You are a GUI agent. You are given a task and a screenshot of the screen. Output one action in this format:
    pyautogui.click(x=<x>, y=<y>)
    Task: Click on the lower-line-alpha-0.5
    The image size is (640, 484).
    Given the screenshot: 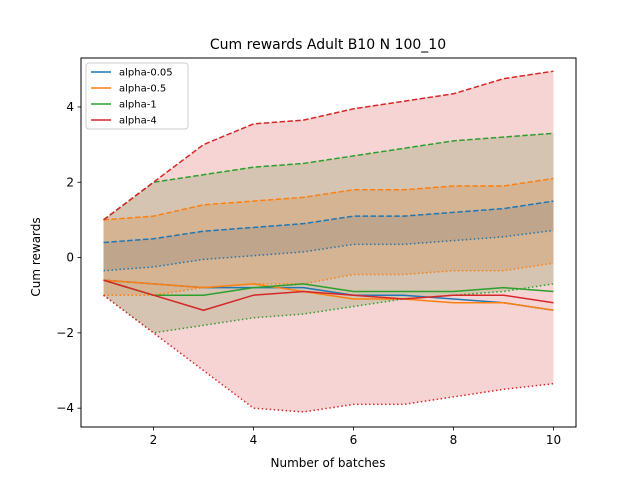 What is the action you would take?
    pyautogui.click(x=328, y=279)
    